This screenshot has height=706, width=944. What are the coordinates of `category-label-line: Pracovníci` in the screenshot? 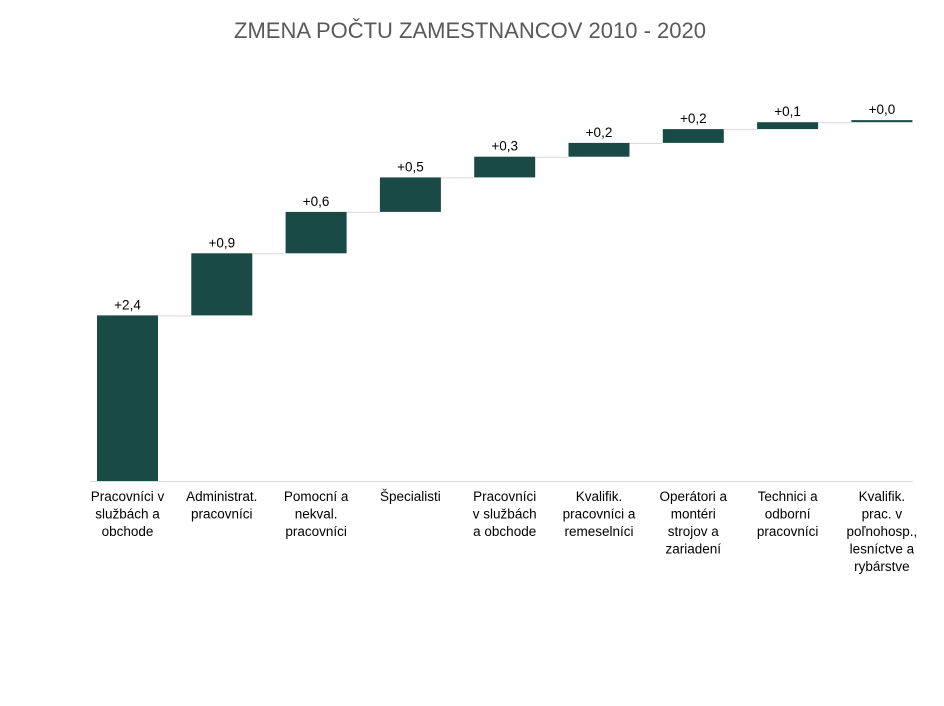 It's located at (504, 496).